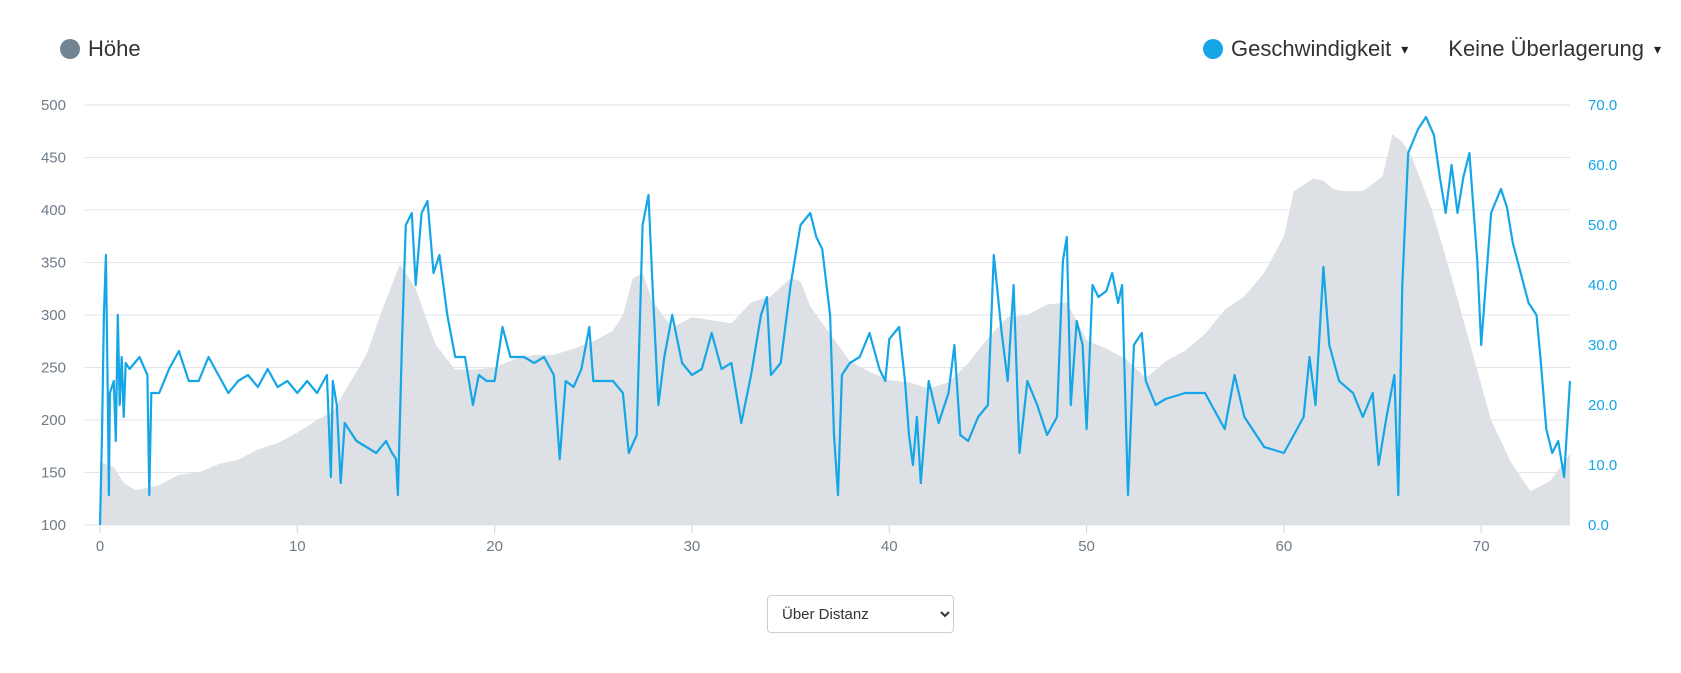  What do you see at coordinates (1602, 405) in the screenshot?
I see `y-right-tick-label: 20.0` at bounding box center [1602, 405].